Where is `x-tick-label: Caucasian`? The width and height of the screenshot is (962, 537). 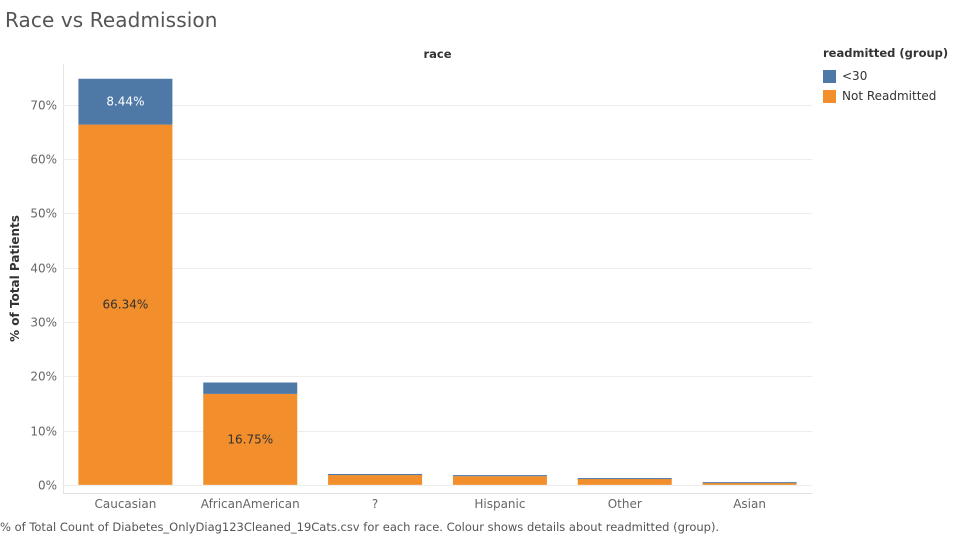 x-tick-label: Caucasian is located at coordinates (125, 504).